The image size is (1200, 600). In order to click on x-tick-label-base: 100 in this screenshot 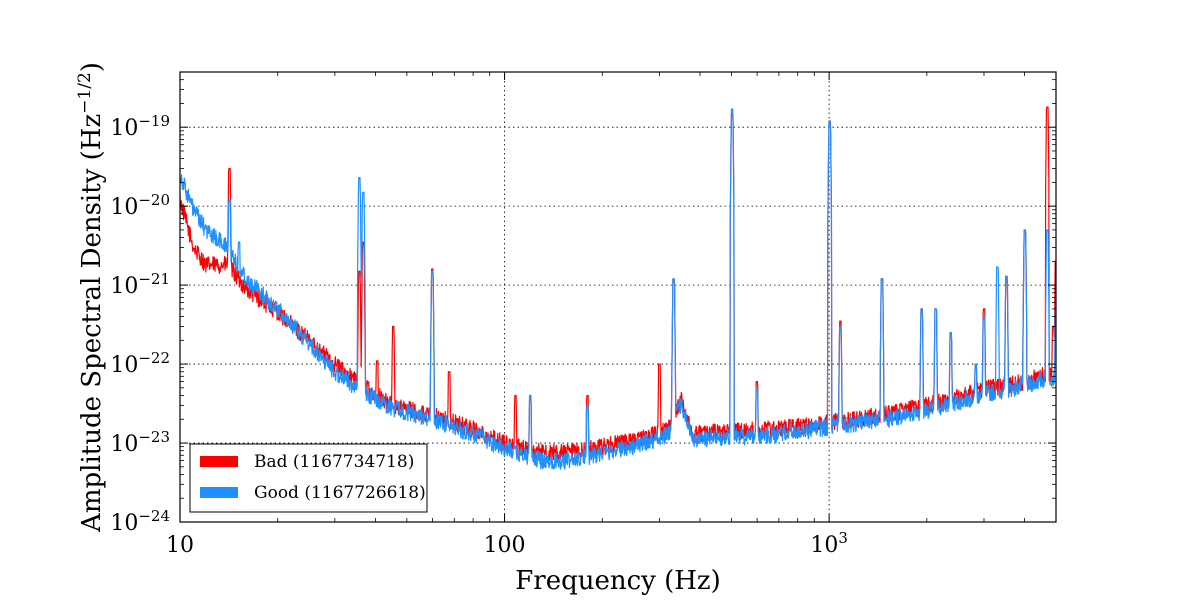, I will do `click(505, 545)`.